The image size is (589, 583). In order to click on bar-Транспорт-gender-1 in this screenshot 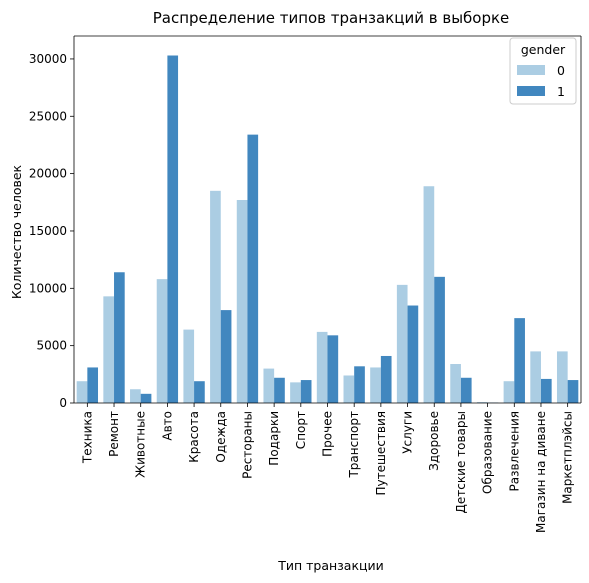, I will do `click(359, 384)`.